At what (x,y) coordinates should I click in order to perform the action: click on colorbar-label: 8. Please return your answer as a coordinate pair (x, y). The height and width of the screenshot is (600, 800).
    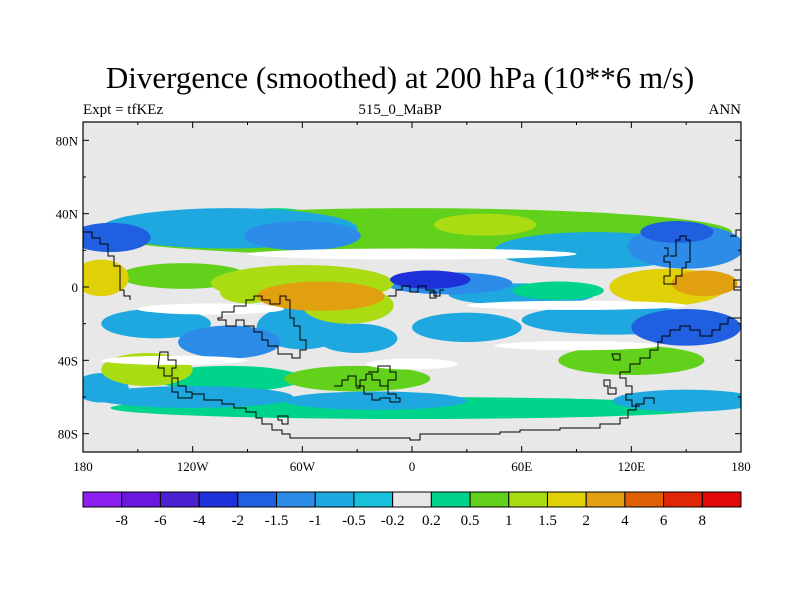
    Looking at the image, I should click on (703, 521).